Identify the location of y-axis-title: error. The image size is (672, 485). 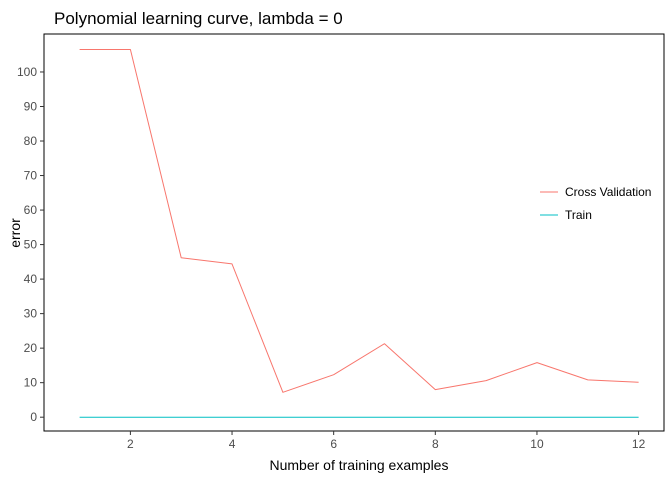
(15, 233).